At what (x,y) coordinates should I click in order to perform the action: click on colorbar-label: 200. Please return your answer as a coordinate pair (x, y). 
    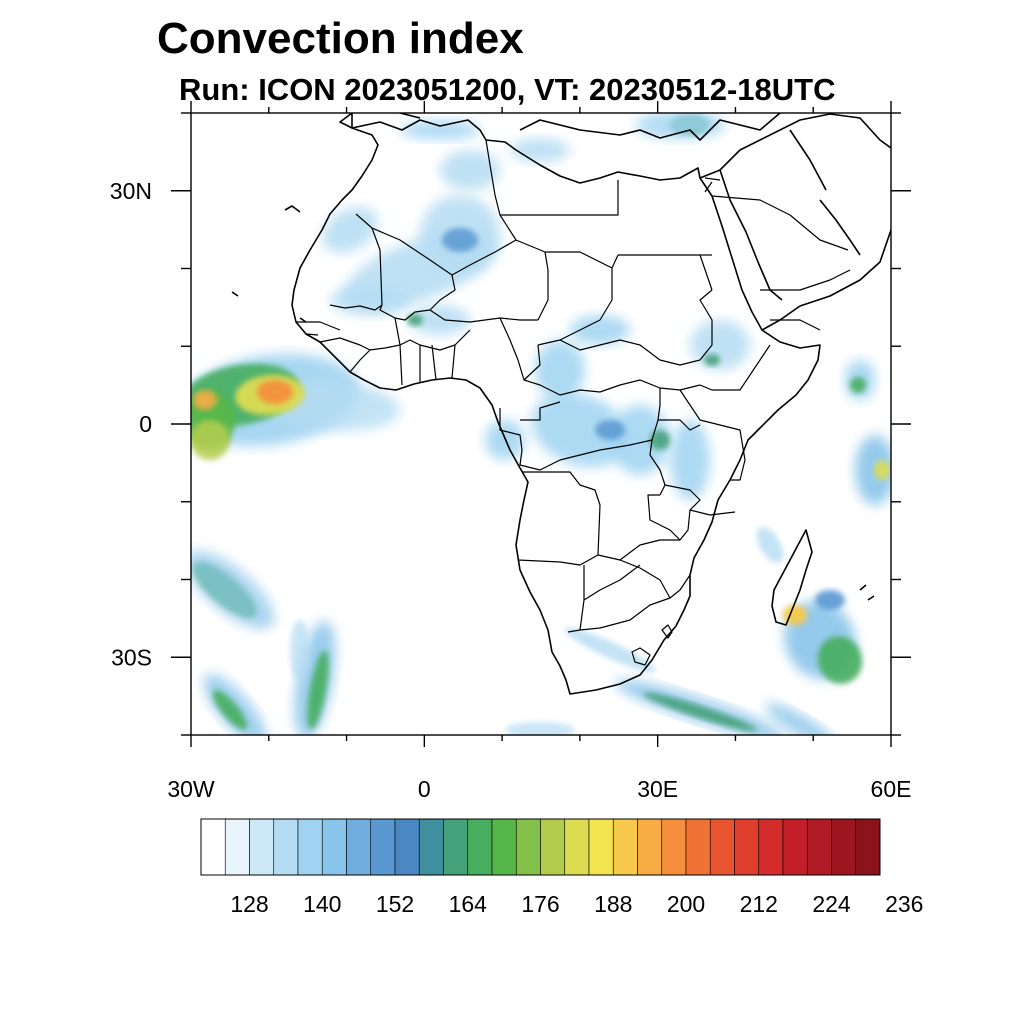
    Looking at the image, I should click on (686, 904).